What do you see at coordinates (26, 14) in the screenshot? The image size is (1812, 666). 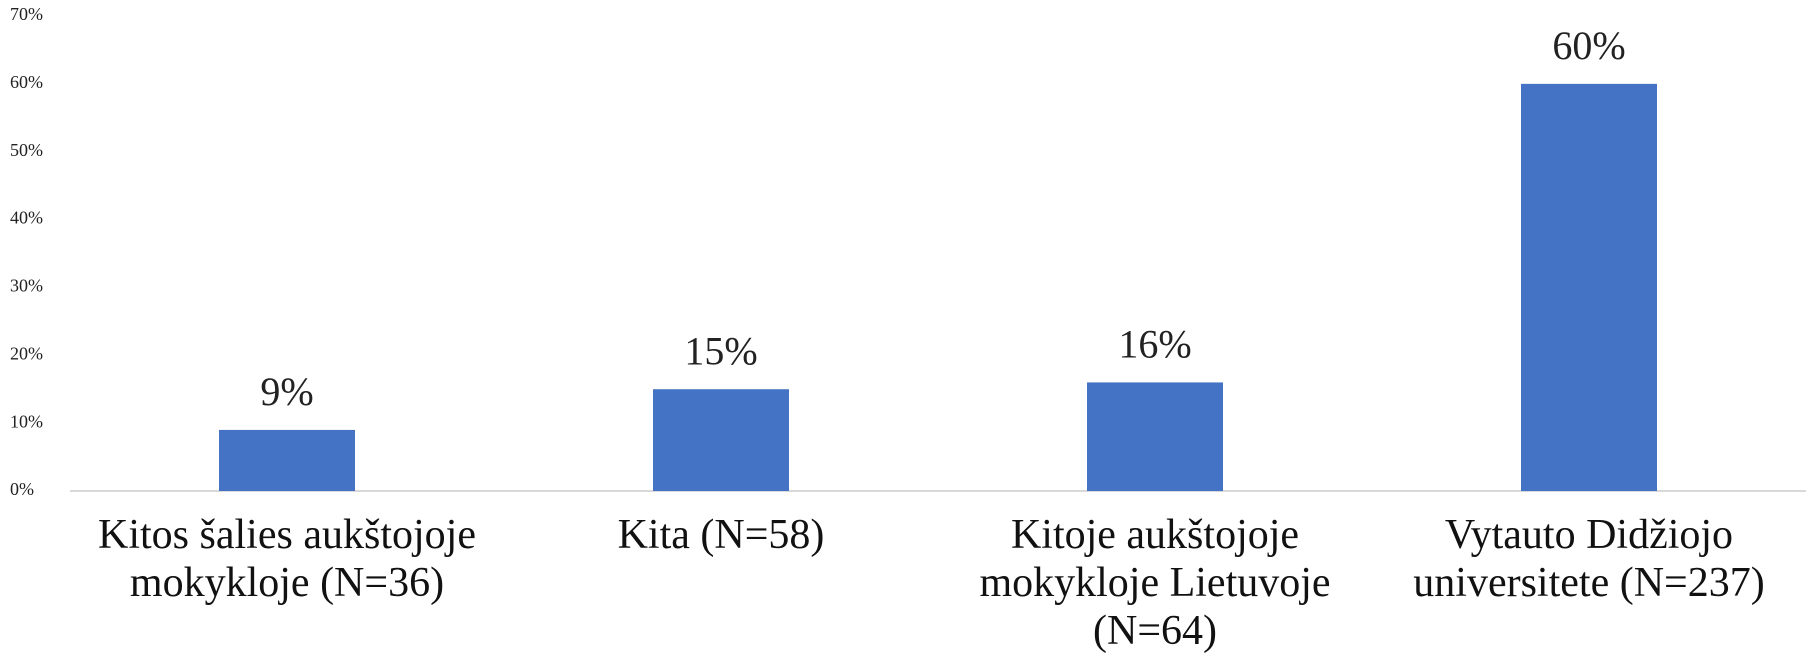 I see `y-tick-label: 70%` at bounding box center [26, 14].